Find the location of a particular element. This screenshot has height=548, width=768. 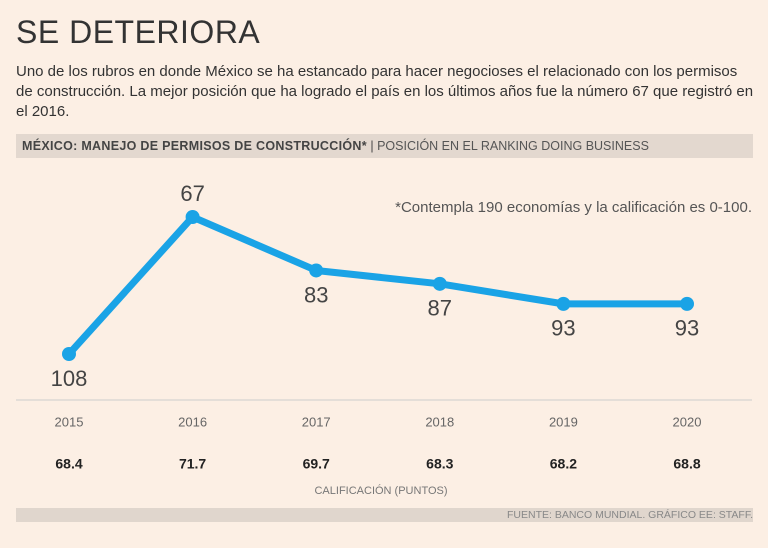

score: 71.7 is located at coordinates (192, 464).